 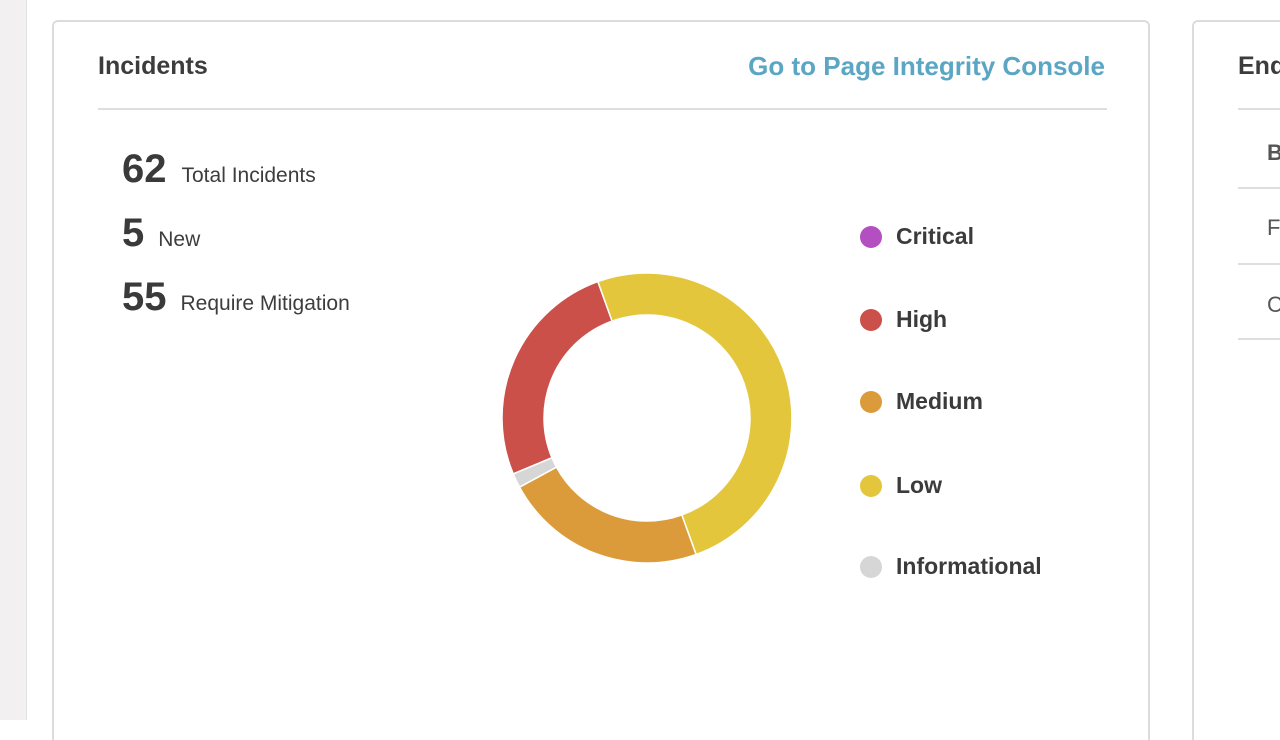 I want to click on left-strip, so click(x=13, y=360).